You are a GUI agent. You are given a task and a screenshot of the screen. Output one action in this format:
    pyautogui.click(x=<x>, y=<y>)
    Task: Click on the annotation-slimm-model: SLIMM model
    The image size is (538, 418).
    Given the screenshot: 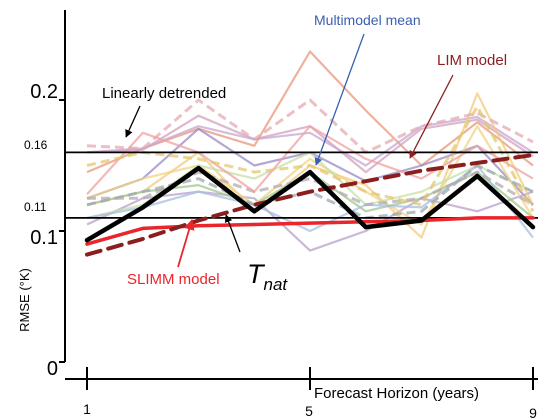 What is the action you would take?
    pyautogui.click(x=173, y=279)
    